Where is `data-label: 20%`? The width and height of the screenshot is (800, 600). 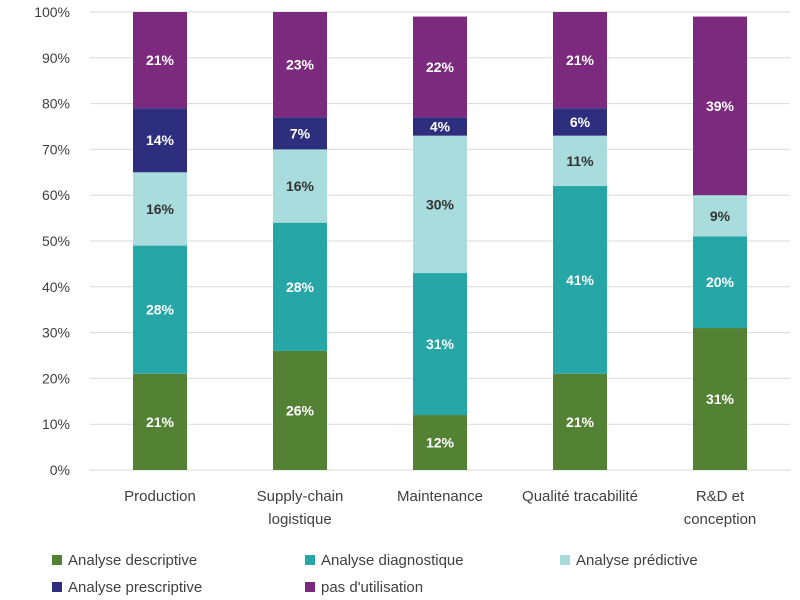 data-label: 20% is located at coordinates (720, 282).